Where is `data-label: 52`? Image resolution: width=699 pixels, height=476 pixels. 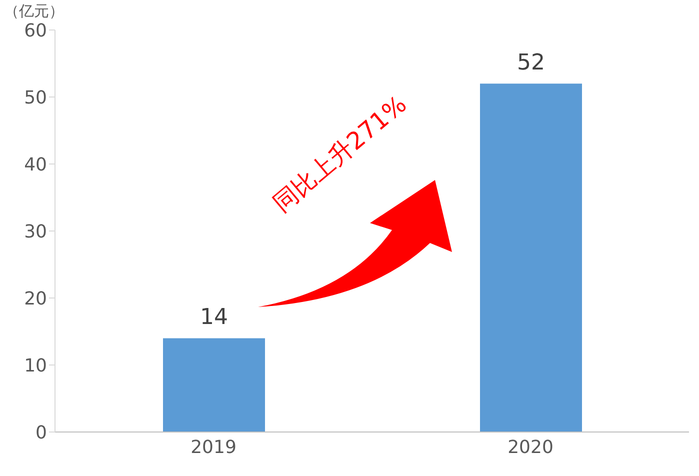 data-label: 52 is located at coordinates (531, 63).